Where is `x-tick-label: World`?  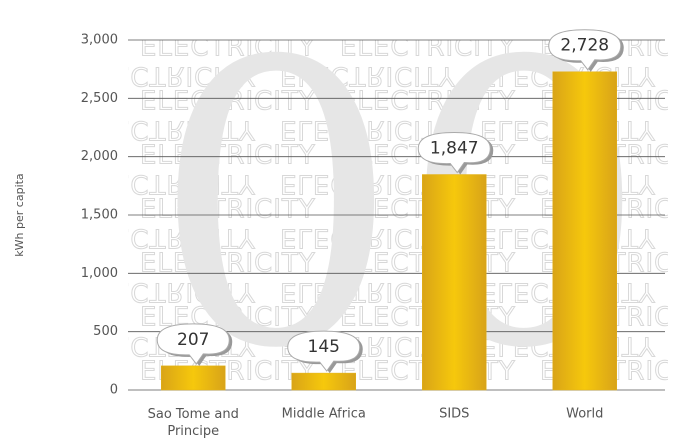 x-tick-label: World is located at coordinates (584, 414).